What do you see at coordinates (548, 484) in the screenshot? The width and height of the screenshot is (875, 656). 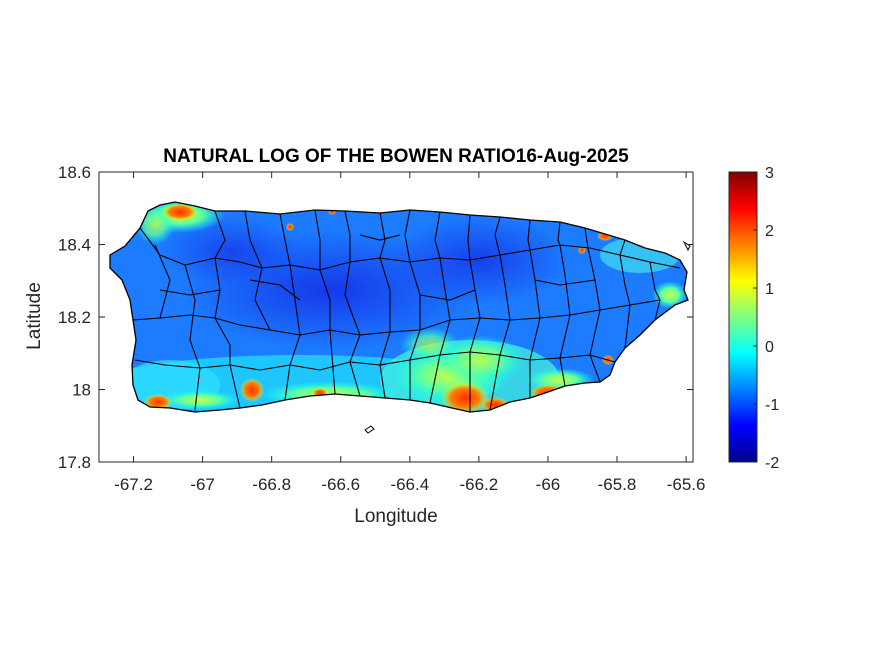 I see `x-tick-label: -66` at bounding box center [548, 484].